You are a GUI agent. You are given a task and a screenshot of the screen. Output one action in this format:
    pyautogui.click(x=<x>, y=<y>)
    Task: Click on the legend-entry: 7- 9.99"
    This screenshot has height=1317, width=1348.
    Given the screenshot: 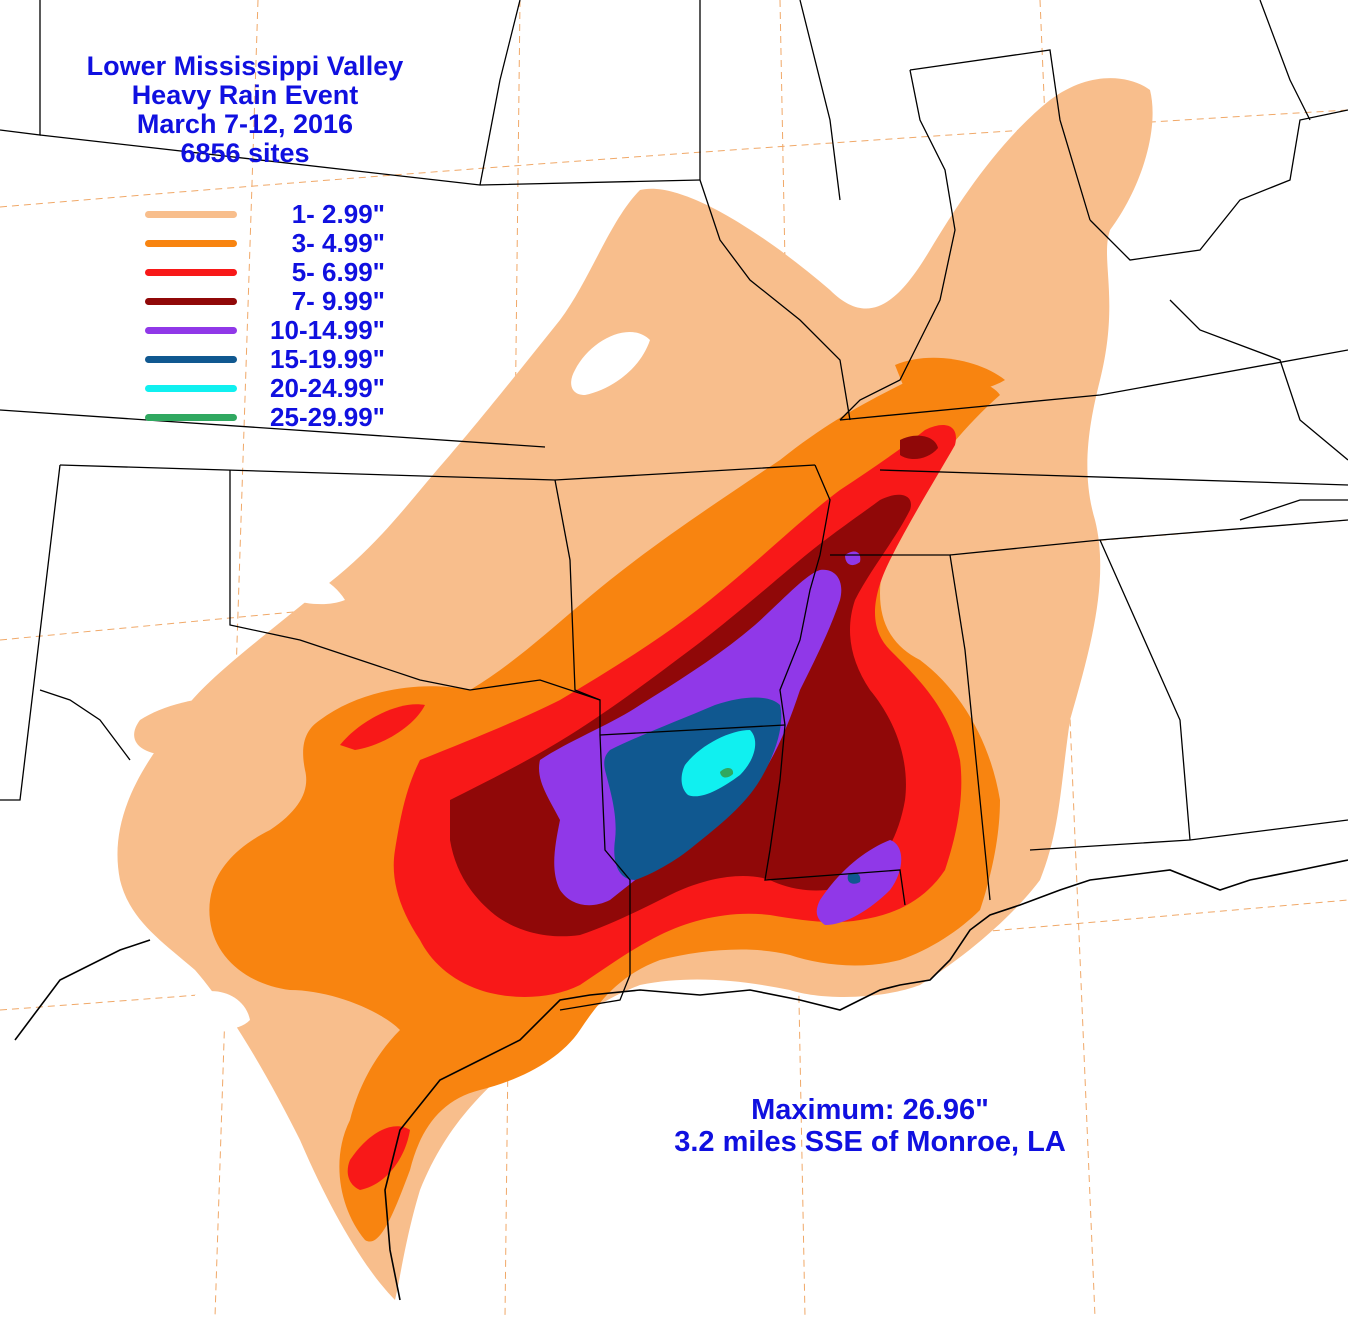 What is the action you would take?
    pyautogui.click(x=275, y=301)
    